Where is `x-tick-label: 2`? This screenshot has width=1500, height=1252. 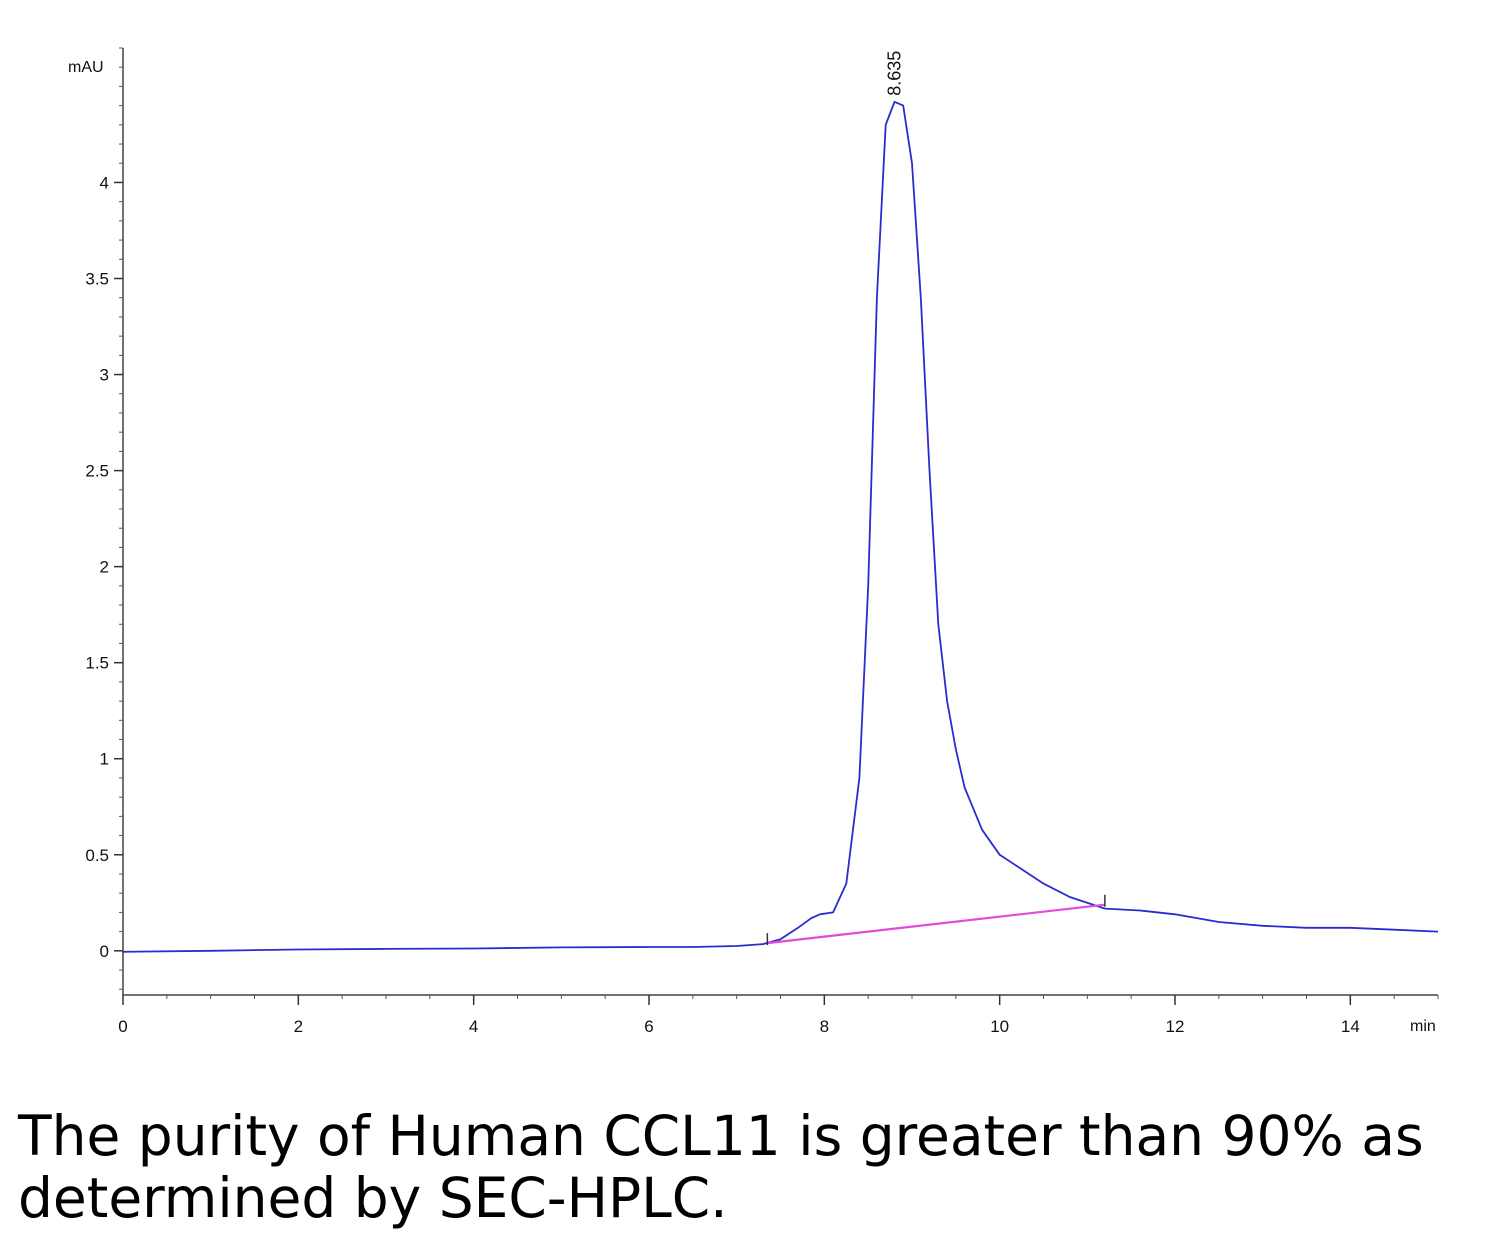
x-tick-label: 2 is located at coordinates (298, 1026).